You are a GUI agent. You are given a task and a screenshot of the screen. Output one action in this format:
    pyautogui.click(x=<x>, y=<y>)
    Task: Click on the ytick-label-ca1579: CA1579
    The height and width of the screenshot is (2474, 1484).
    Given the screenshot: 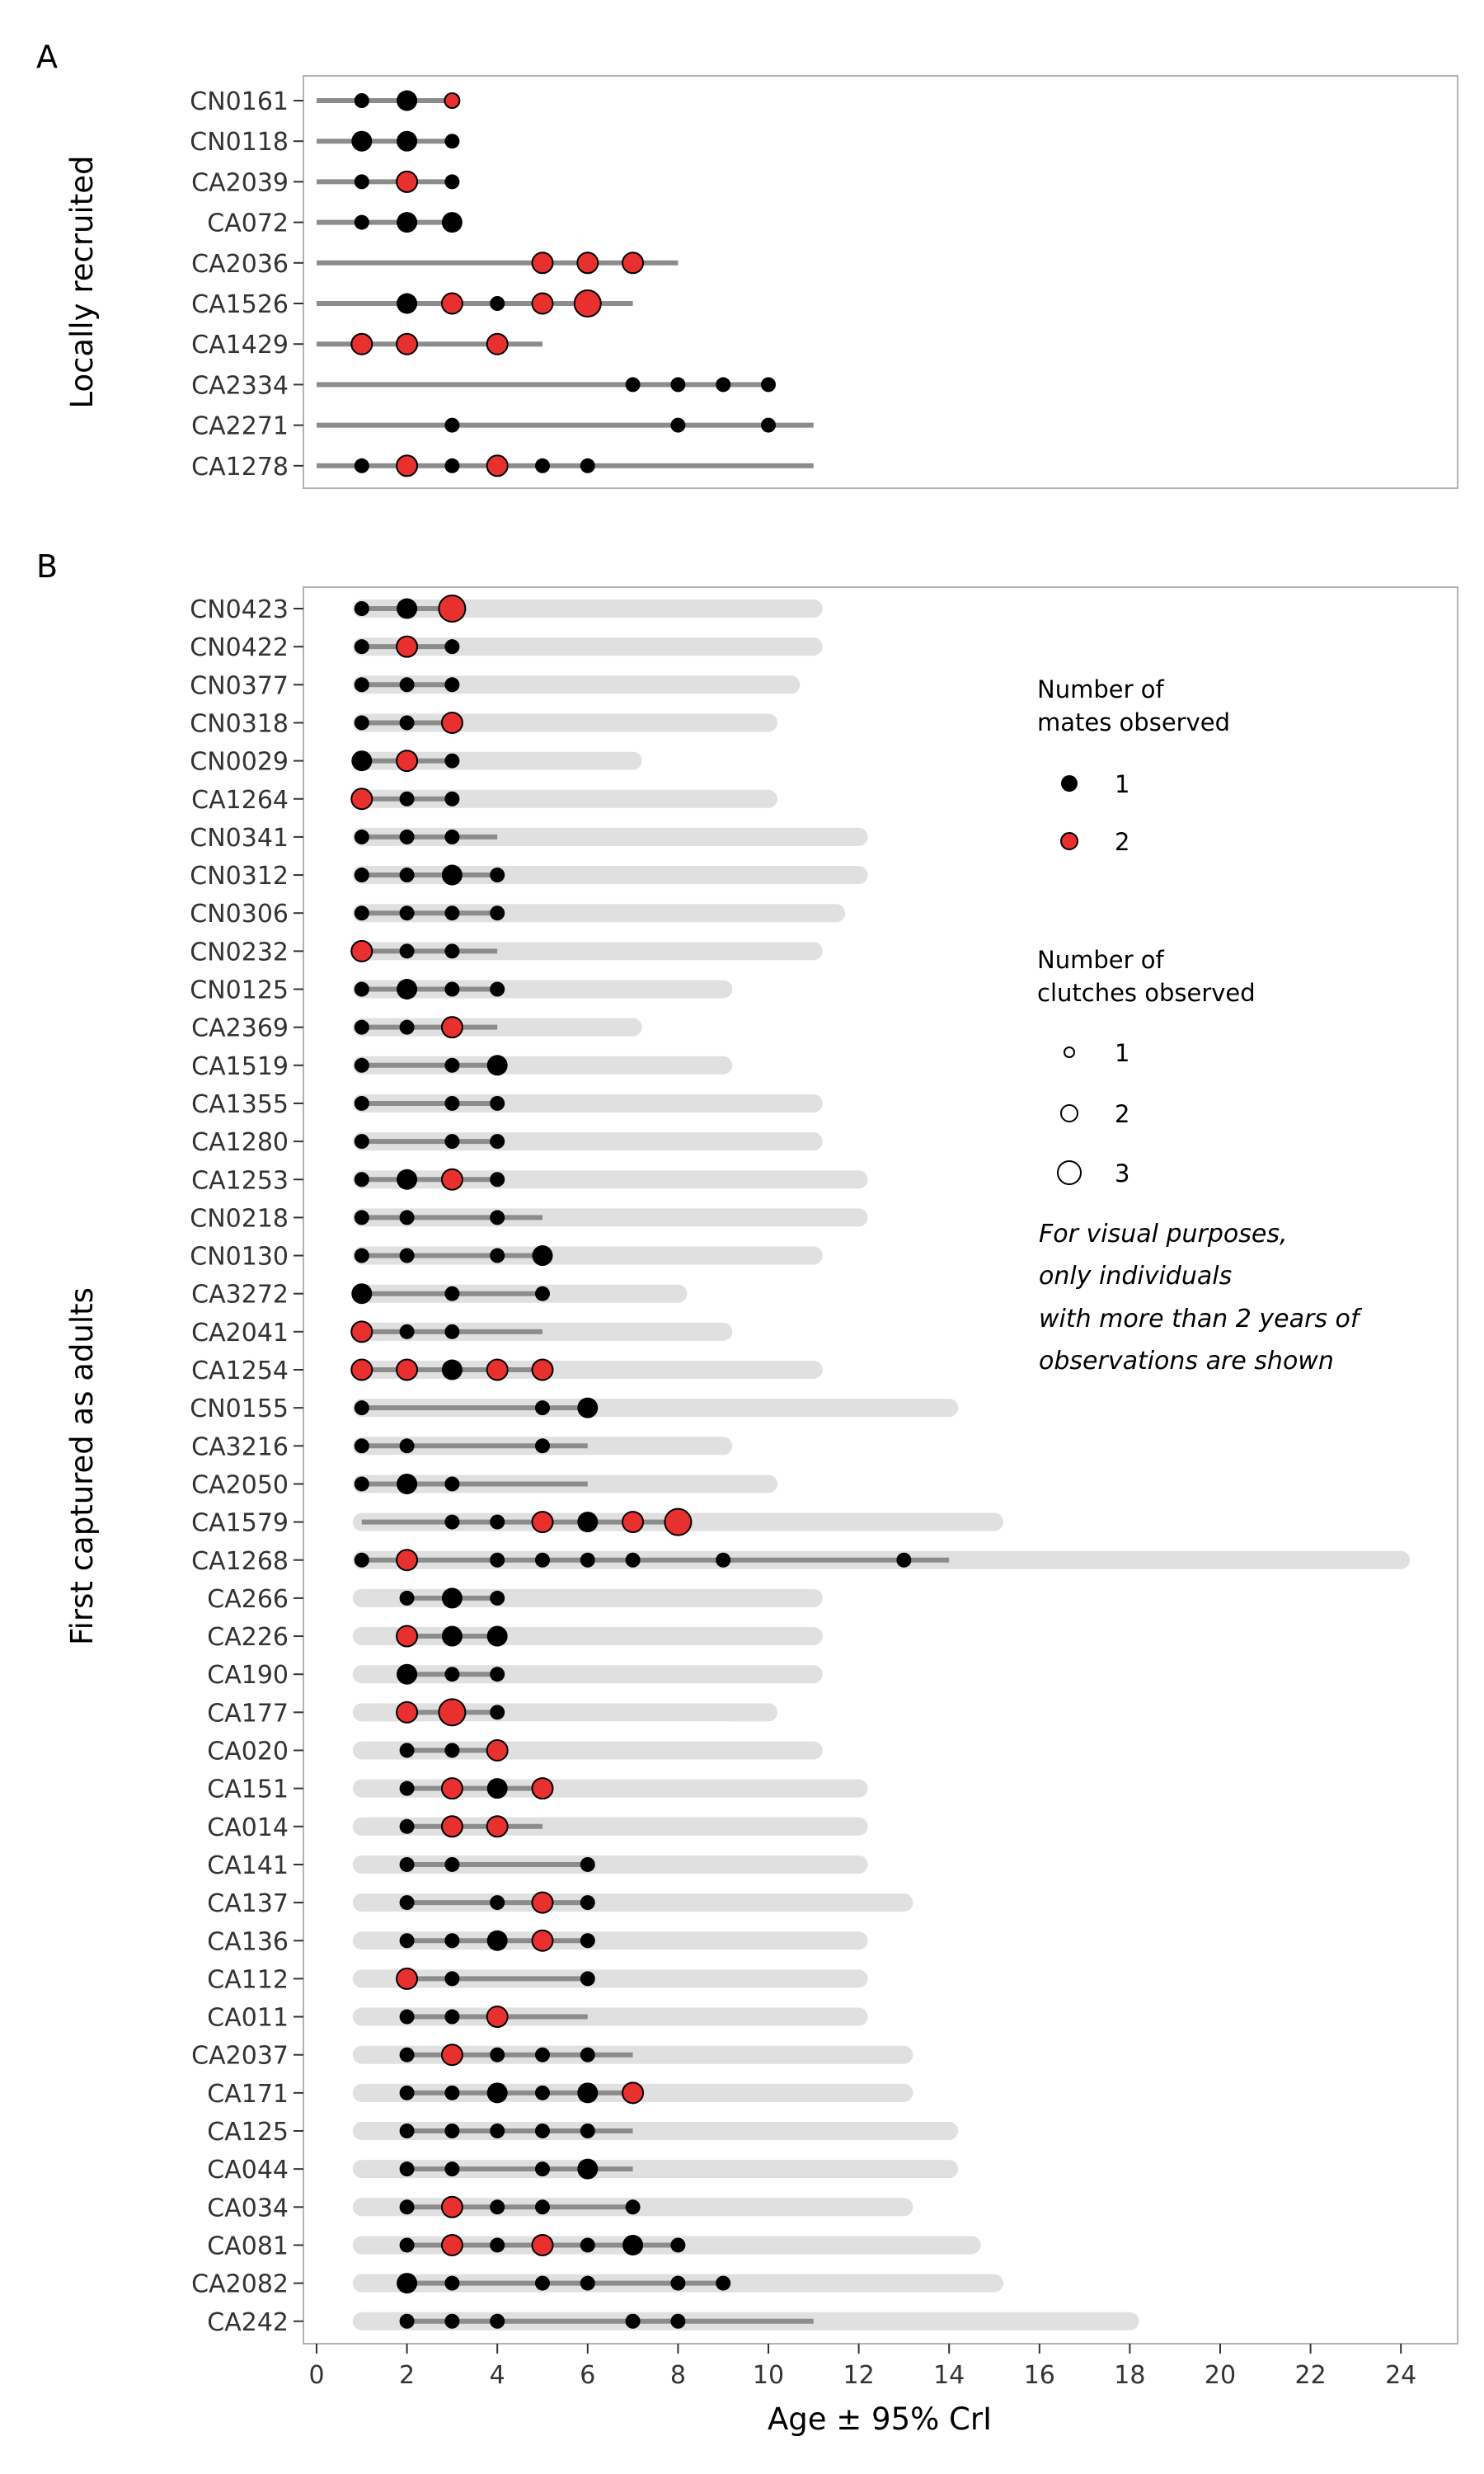 What is the action you would take?
    pyautogui.click(x=240, y=1523)
    